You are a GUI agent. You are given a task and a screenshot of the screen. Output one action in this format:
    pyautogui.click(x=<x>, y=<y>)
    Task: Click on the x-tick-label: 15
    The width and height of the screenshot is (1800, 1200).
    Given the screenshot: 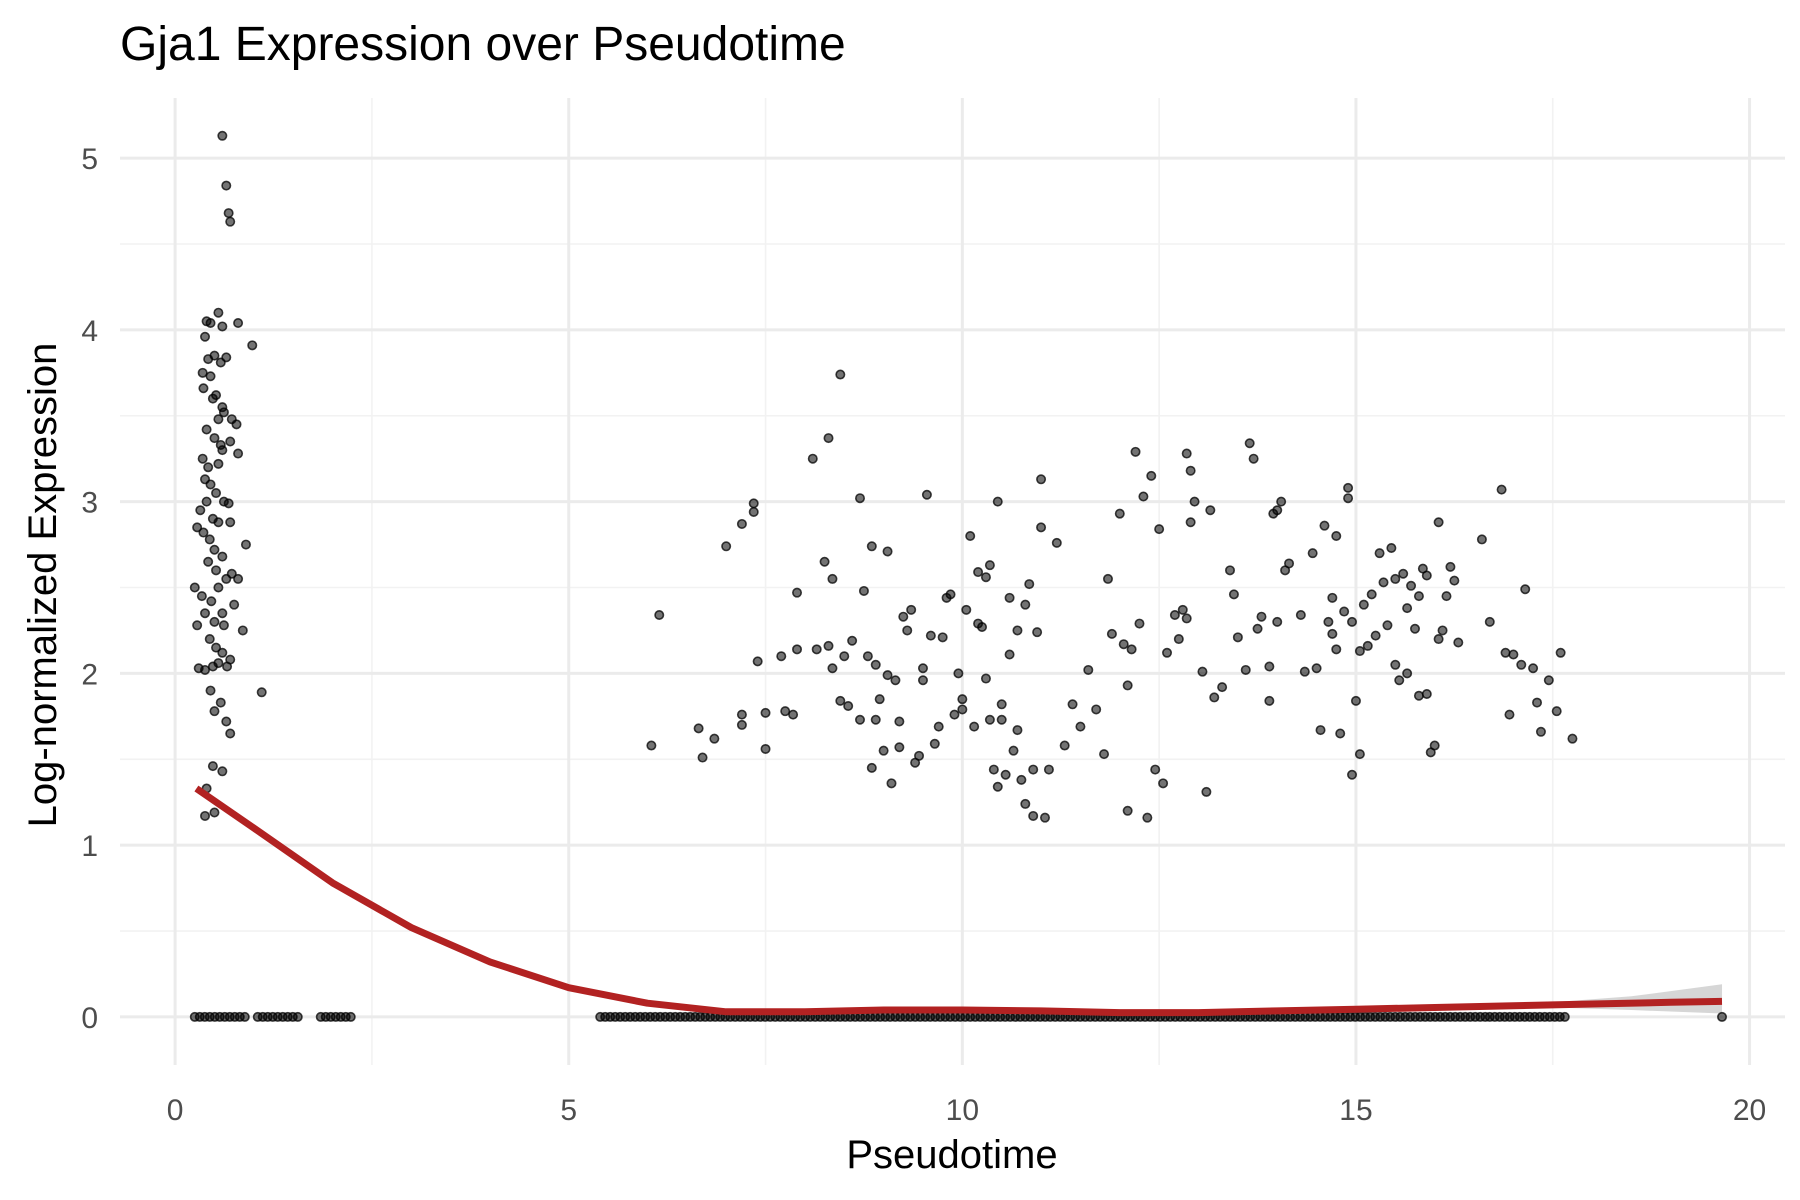 What is the action you would take?
    pyautogui.click(x=1355, y=1110)
    